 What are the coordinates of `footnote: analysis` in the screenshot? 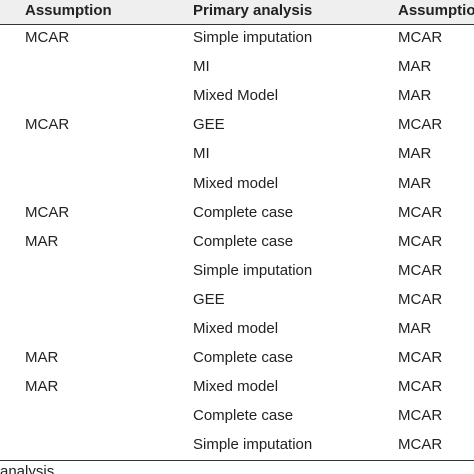 It's located at (27, 468).